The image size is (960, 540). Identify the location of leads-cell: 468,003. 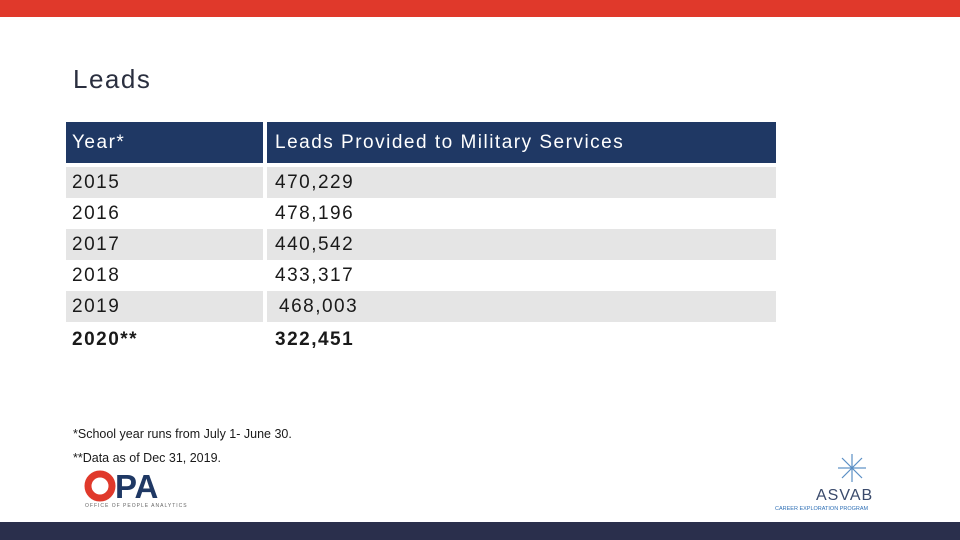
(521, 306).